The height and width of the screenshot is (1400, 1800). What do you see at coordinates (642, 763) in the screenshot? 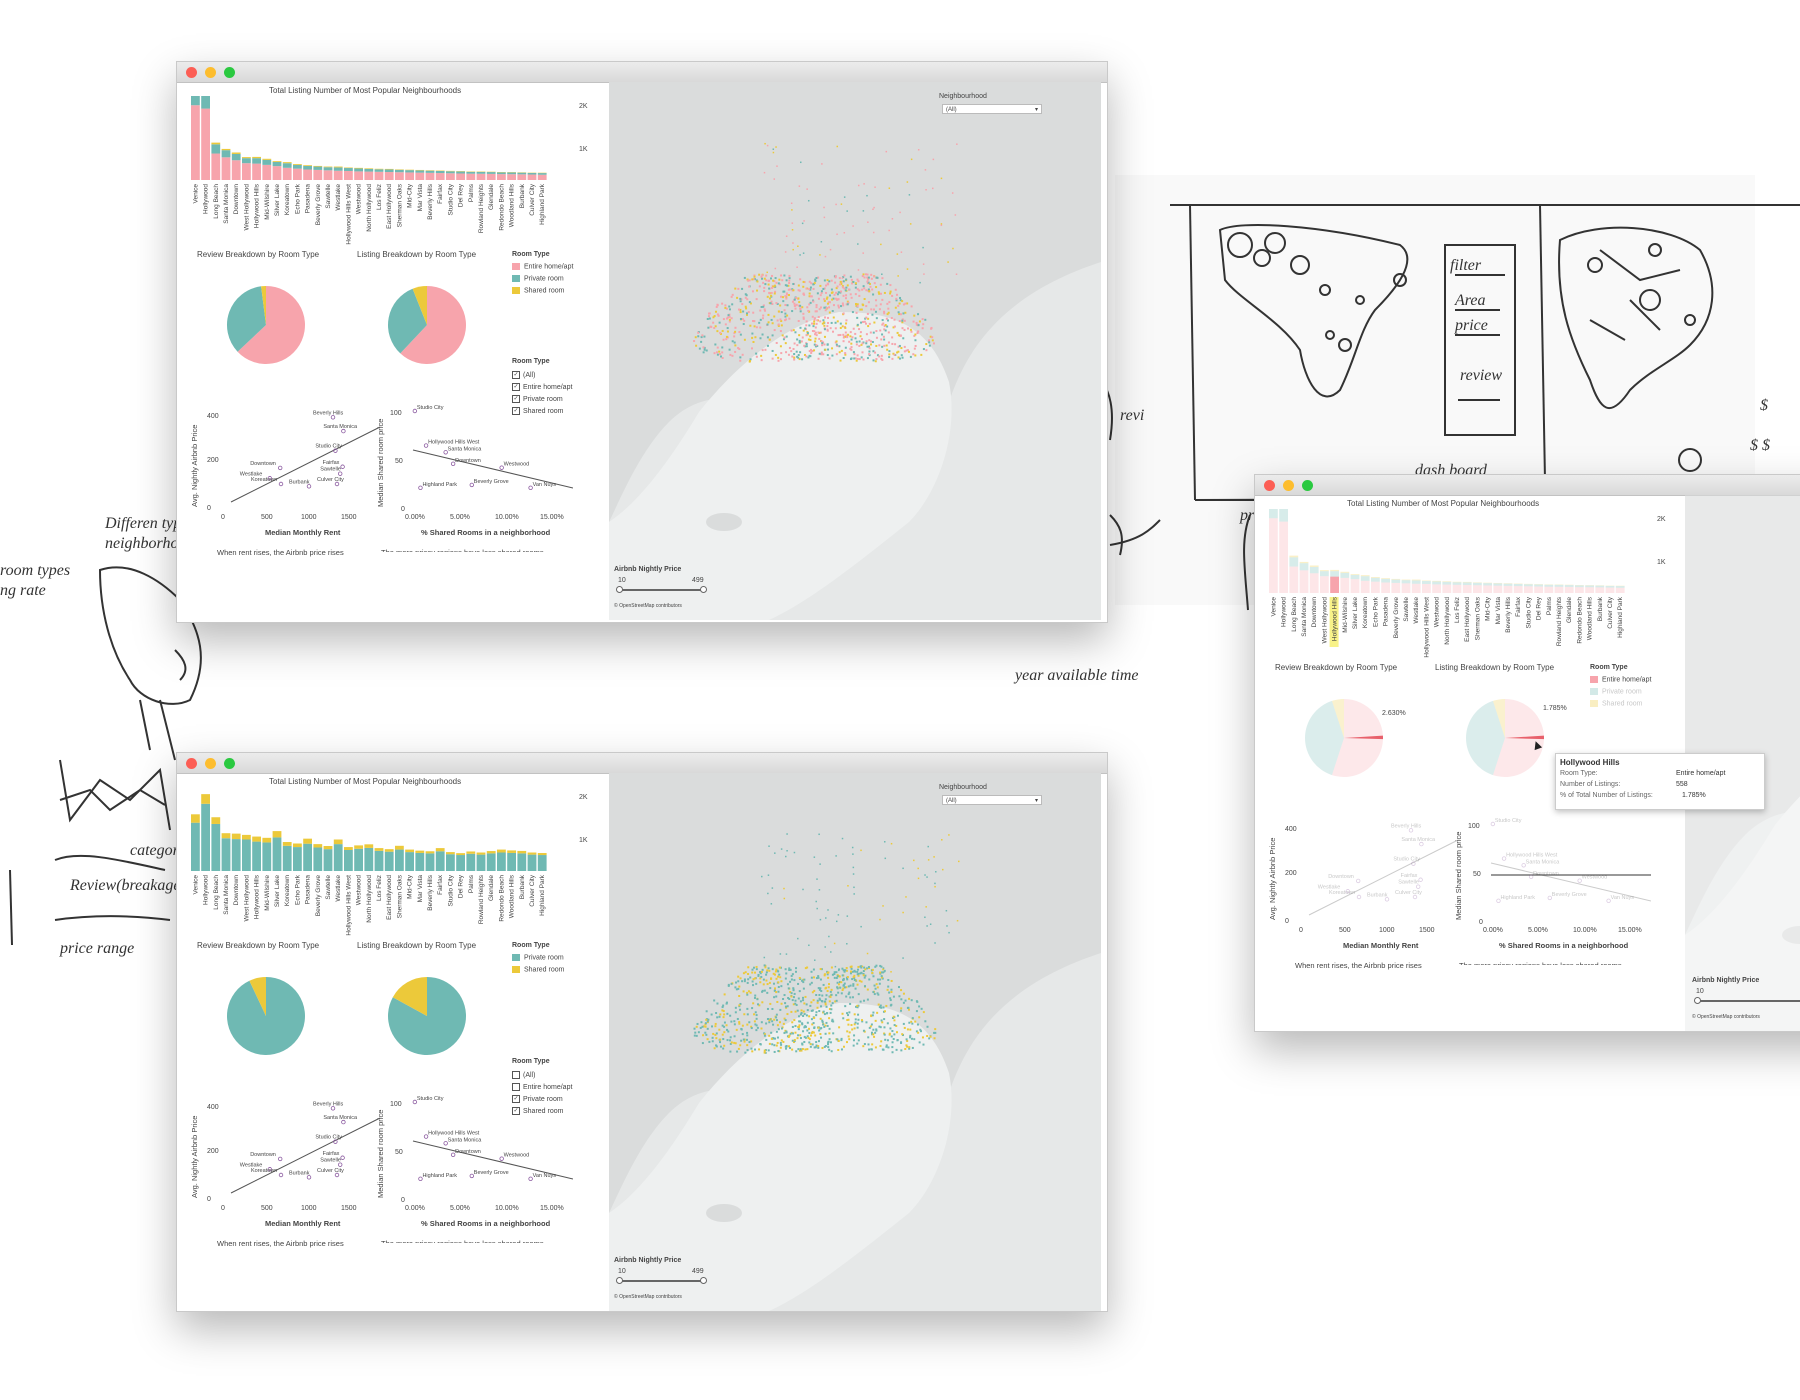
I see `title-bar` at bounding box center [642, 763].